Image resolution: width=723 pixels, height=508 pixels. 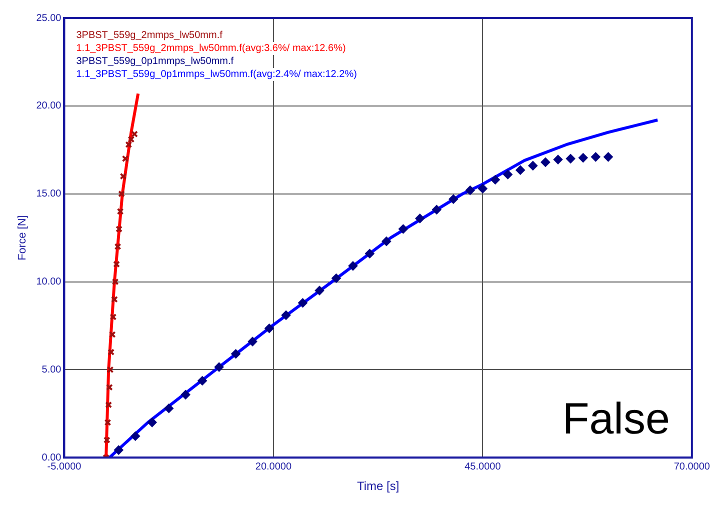 I want to click on annotation: False, so click(x=616, y=419).